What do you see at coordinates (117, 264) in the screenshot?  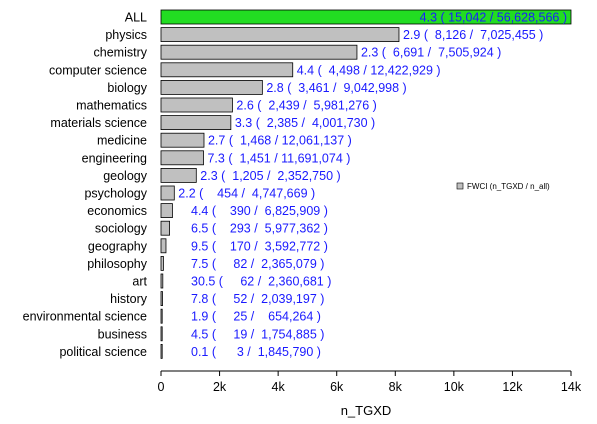 I see `category-label: philosophy` at bounding box center [117, 264].